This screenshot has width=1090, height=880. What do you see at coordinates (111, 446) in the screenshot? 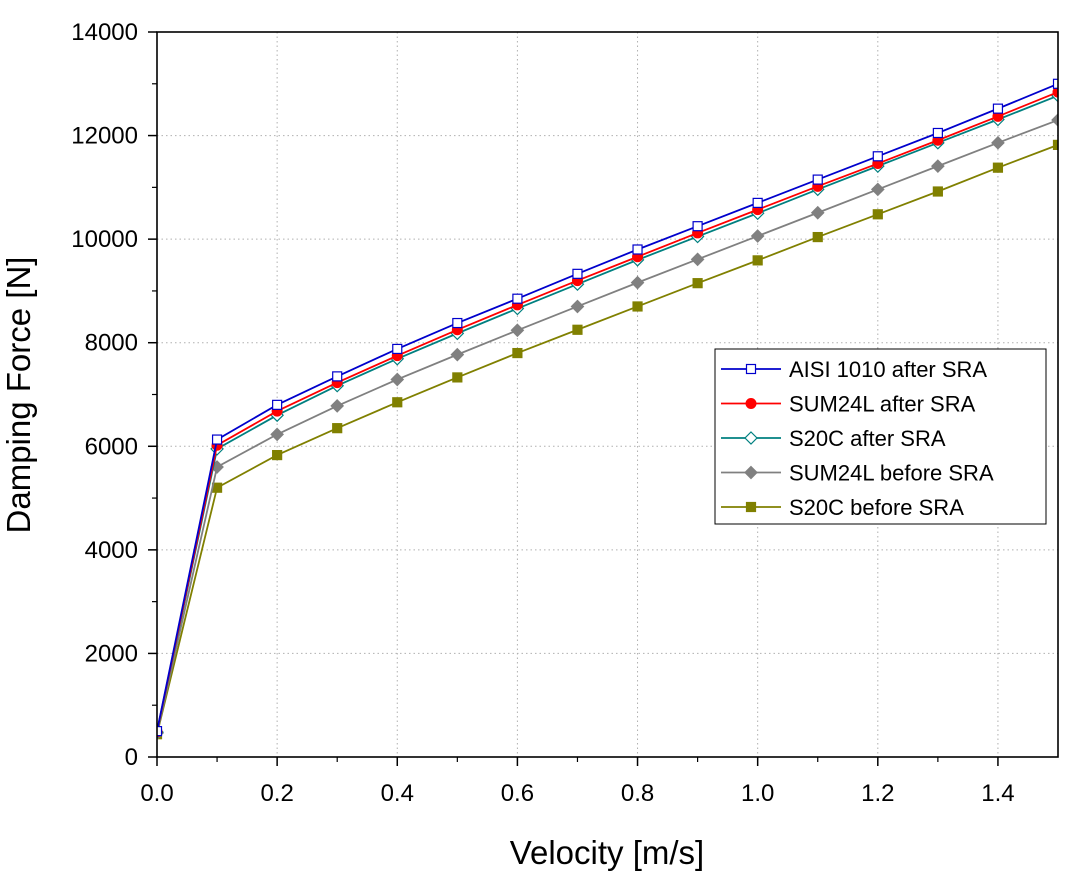
I see `y-tick-label: 6000` at bounding box center [111, 446].